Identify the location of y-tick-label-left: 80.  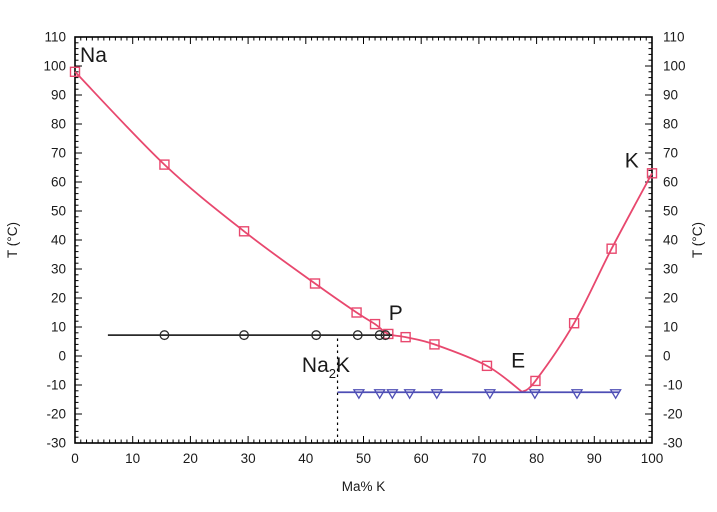
(58, 124).